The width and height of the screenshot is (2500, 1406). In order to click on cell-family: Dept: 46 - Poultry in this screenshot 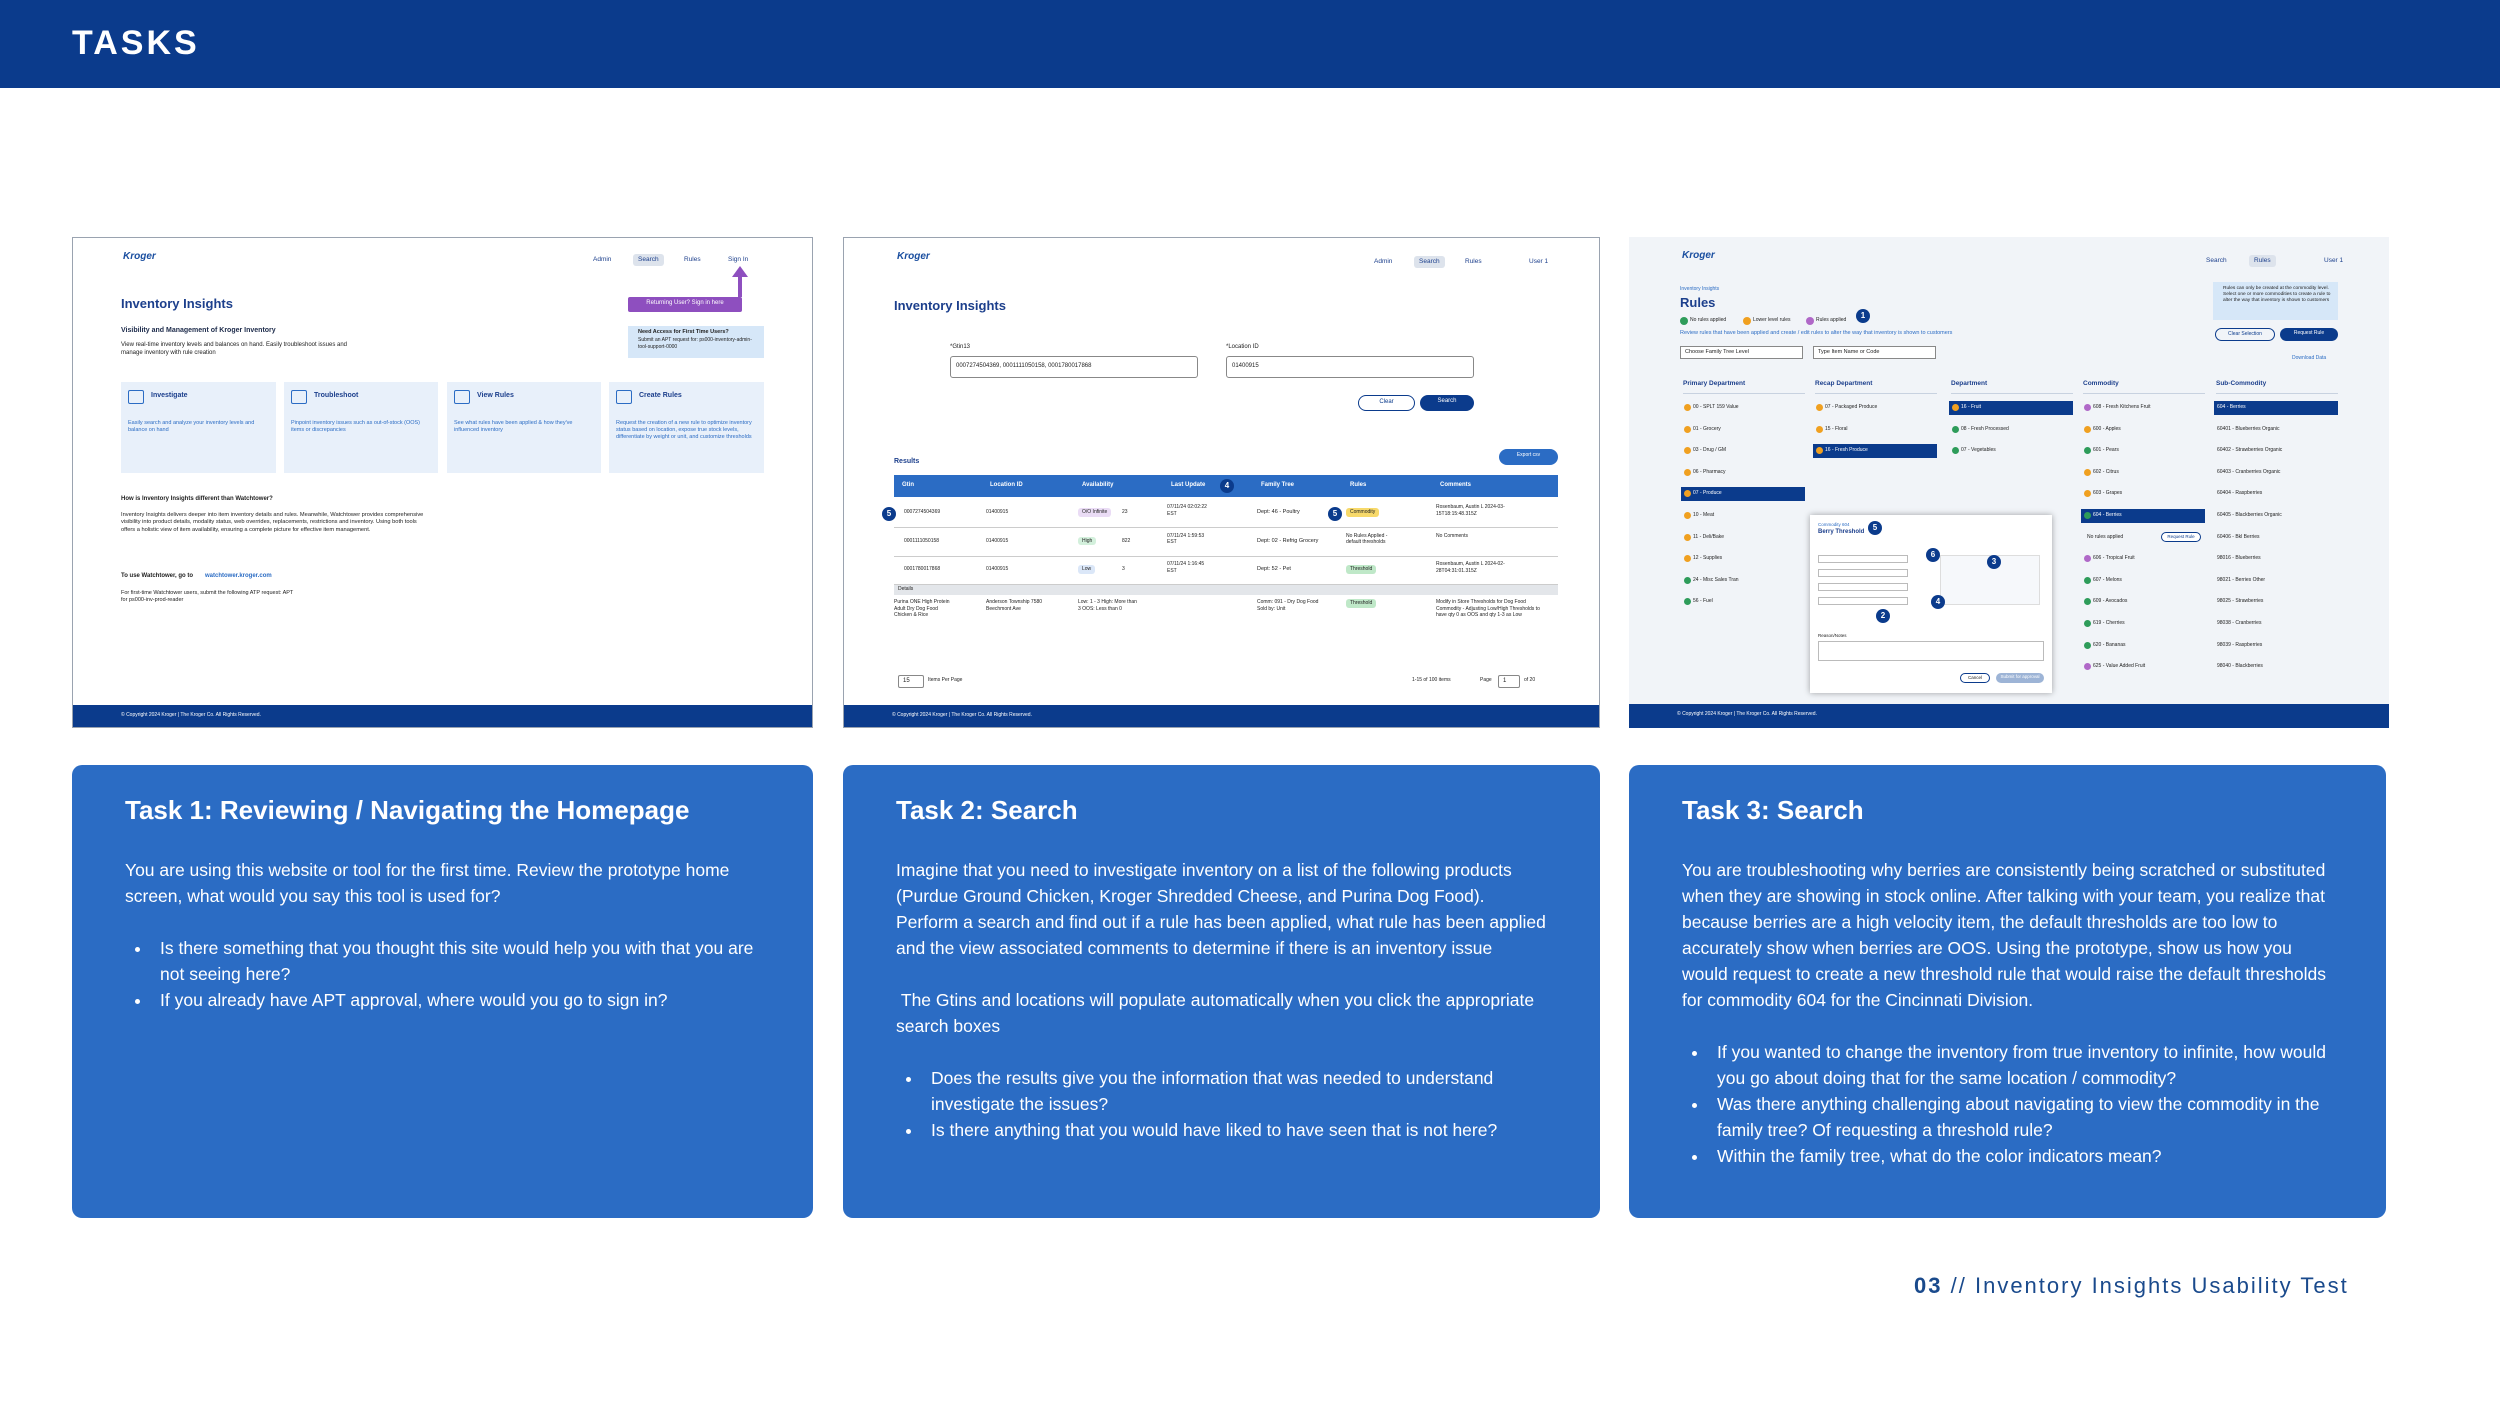, I will do `click(1278, 512)`.